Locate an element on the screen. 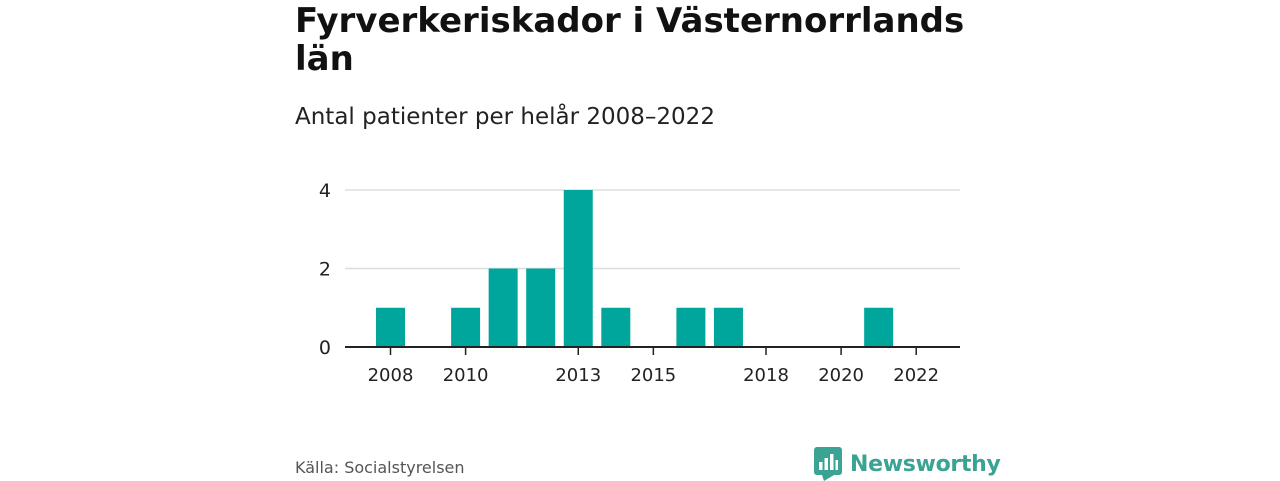 The image size is (1280, 481). bar-2010 is located at coordinates (466, 327).